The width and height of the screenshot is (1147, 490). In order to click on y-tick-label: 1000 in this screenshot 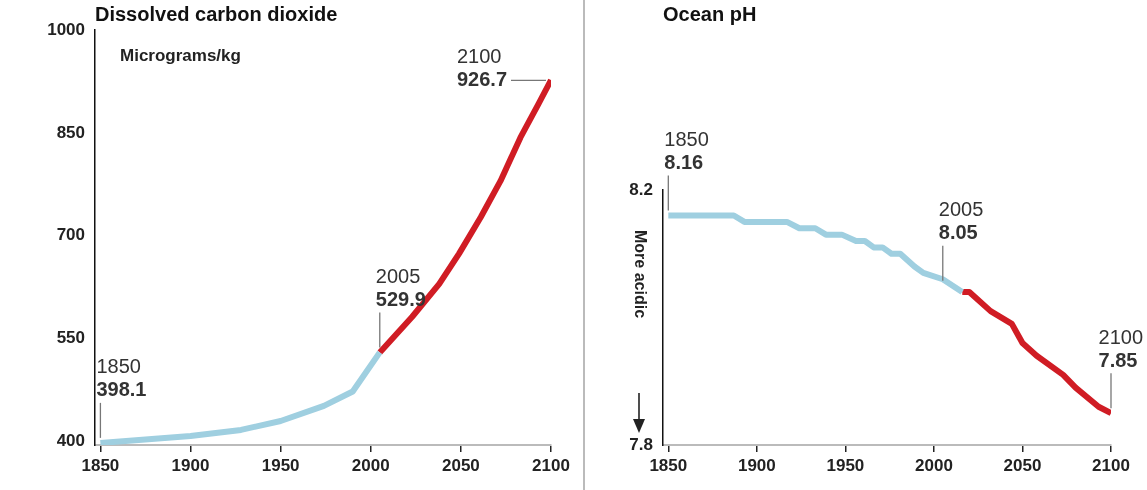, I will do `click(66, 29)`.